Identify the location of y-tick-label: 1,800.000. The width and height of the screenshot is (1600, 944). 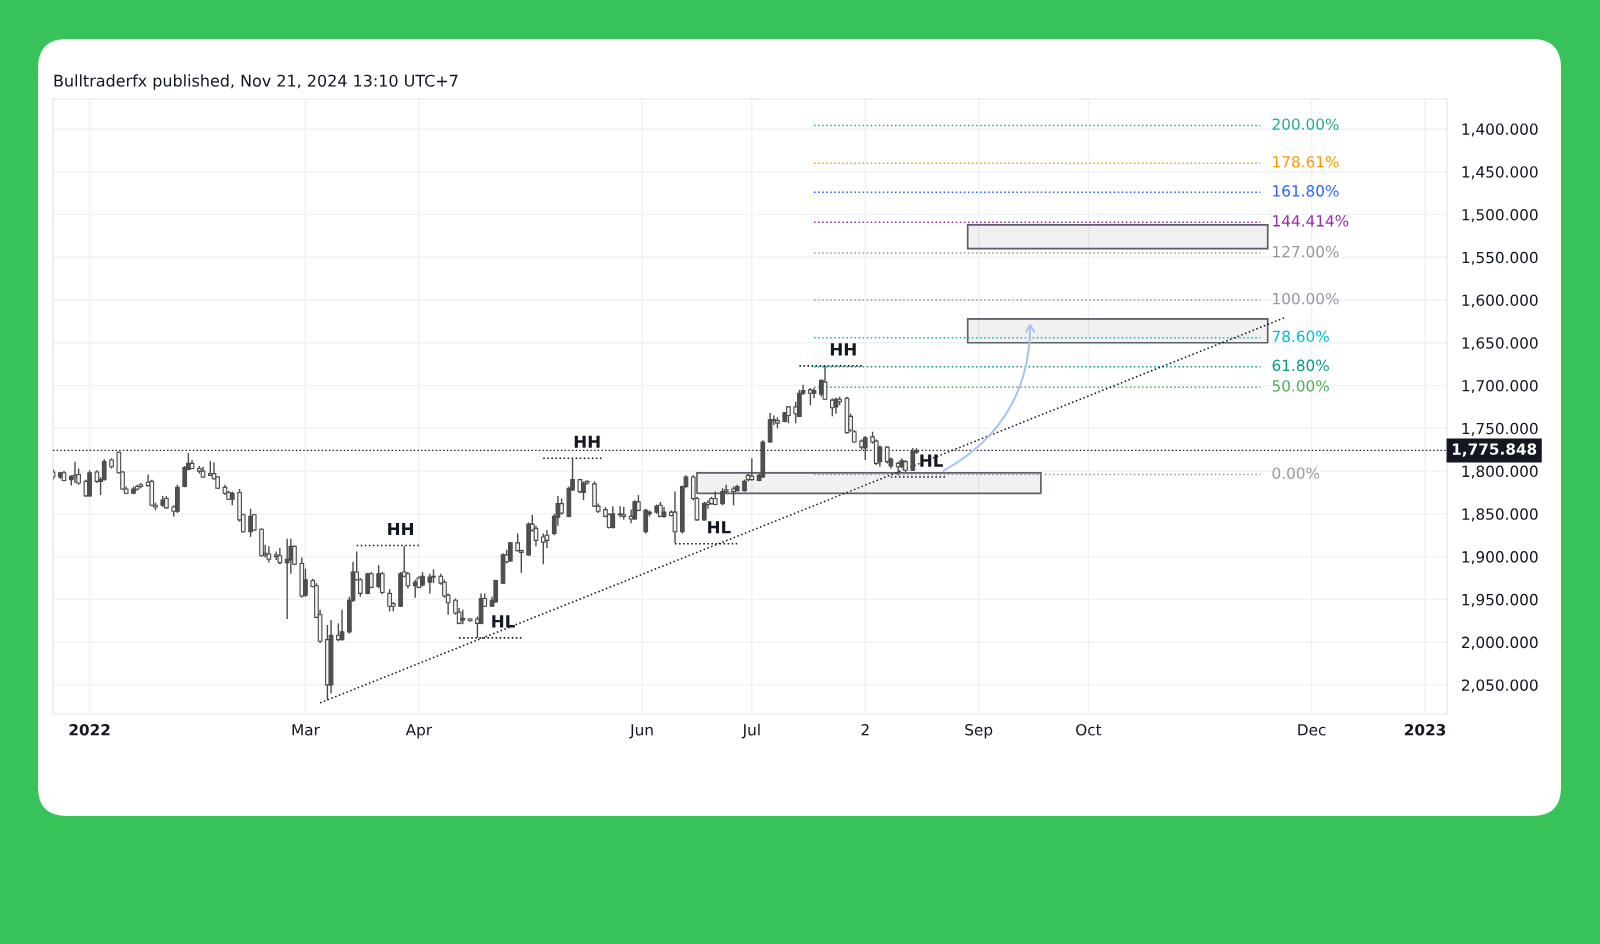
(1500, 472).